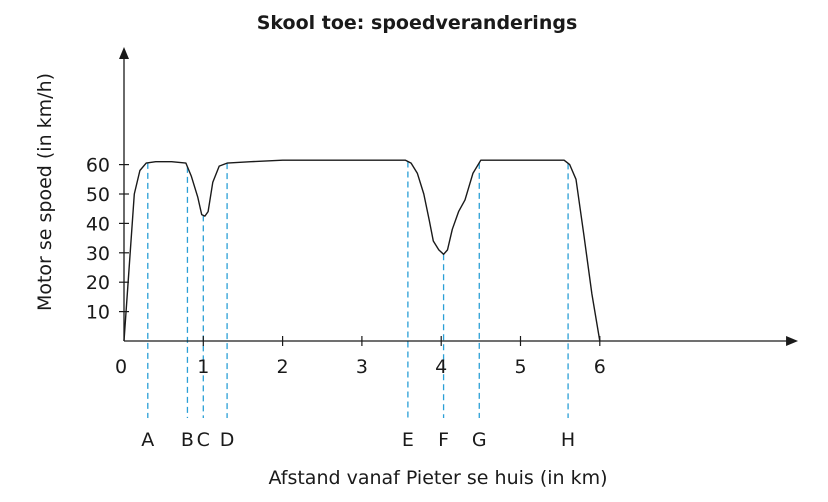  Describe the element at coordinates (121, 367) in the screenshot. I see `x-tick-label: 0` at that location.